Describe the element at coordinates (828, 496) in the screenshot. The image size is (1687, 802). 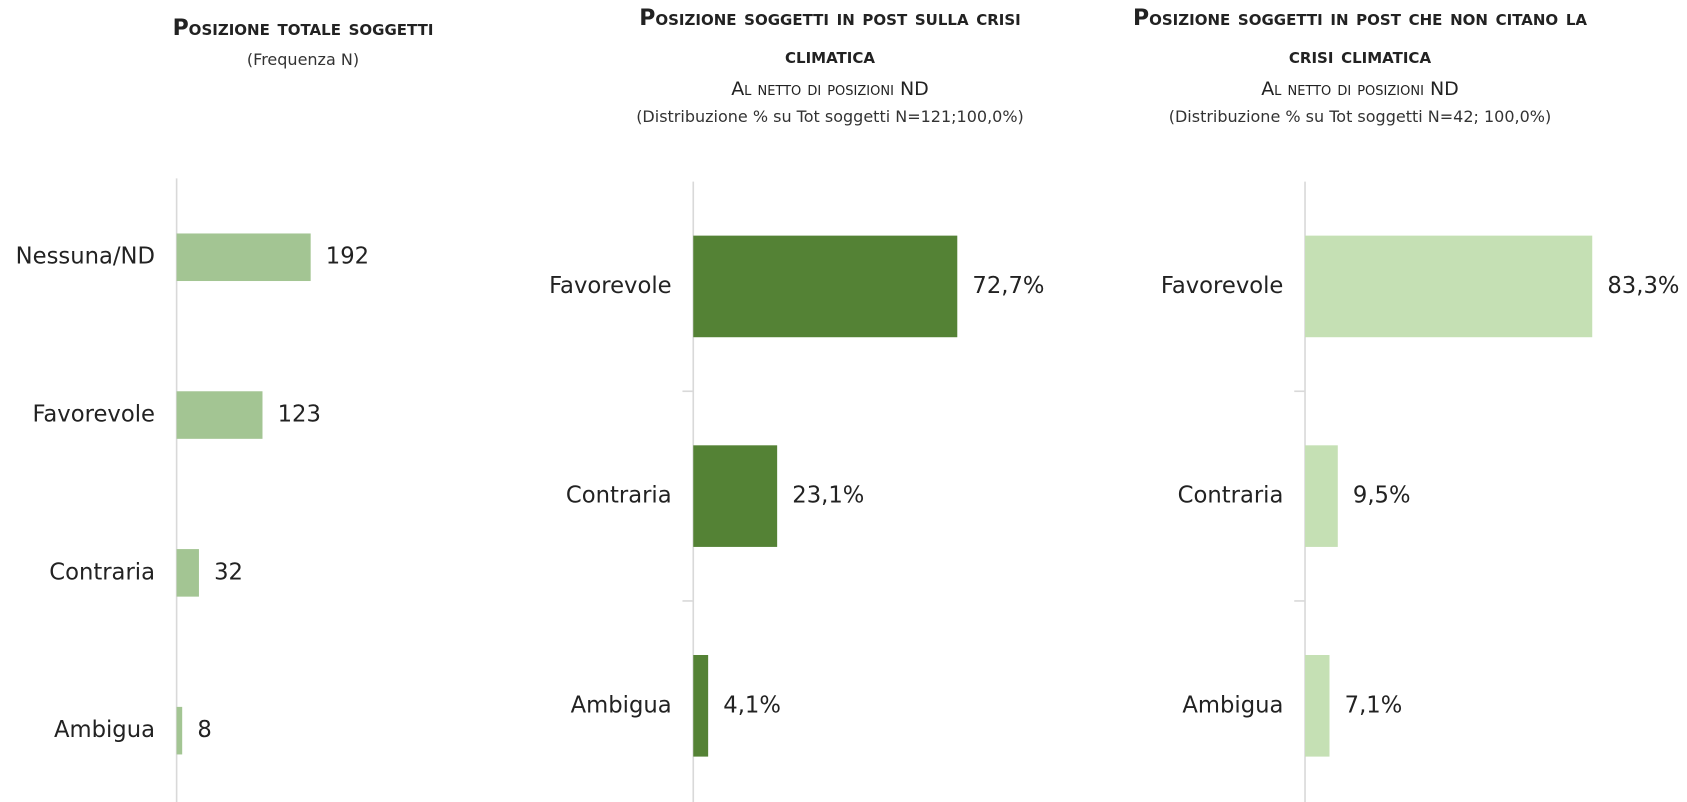
I see `value-label: 23,1%` at that location.